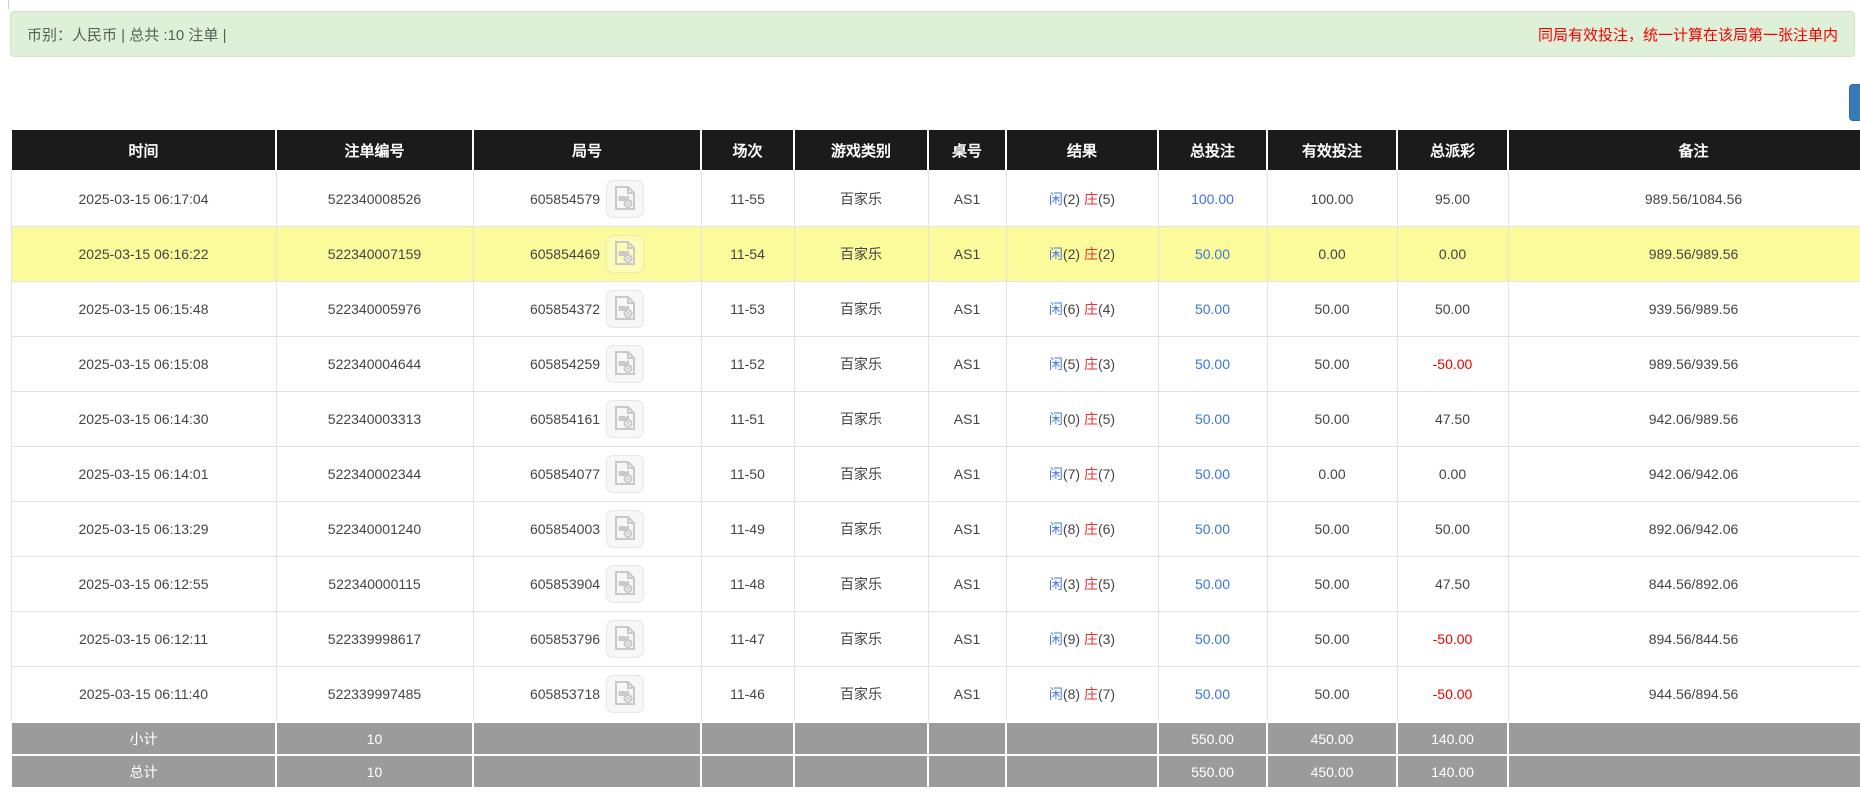  I want to click on bet-id-cell: 522340007159, so click(374, 254).